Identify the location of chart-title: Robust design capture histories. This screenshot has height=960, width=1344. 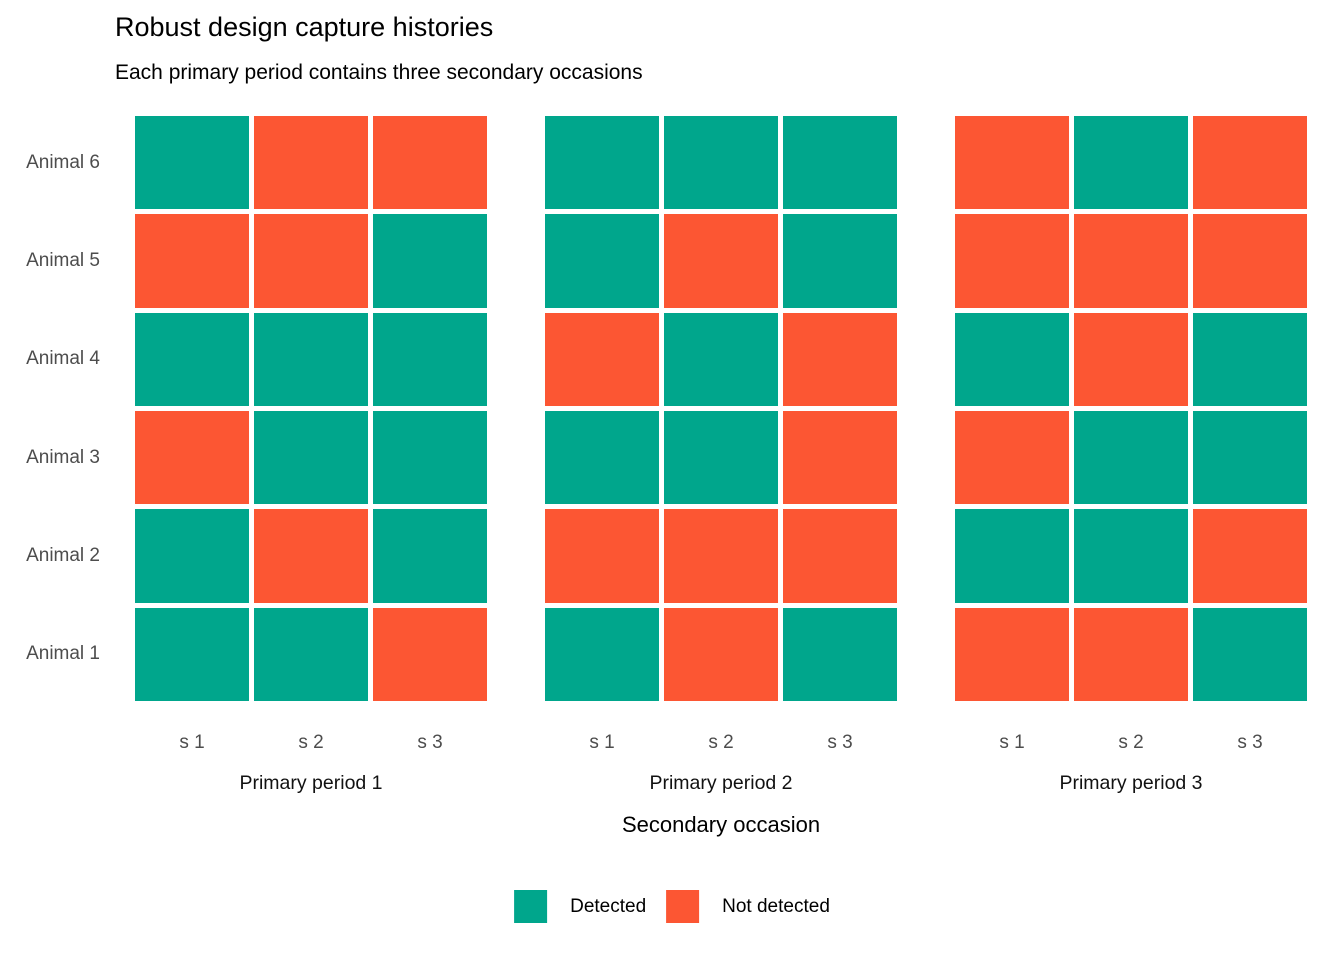
(304, 27).